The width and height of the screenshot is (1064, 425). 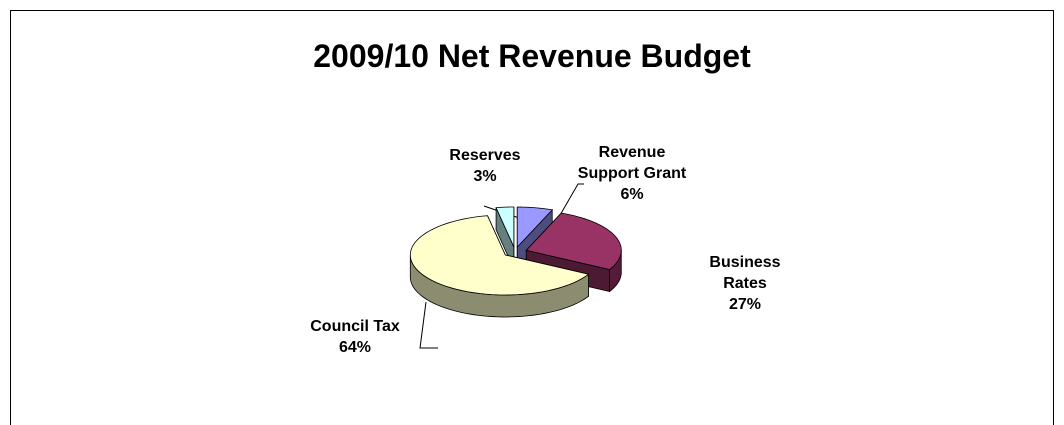 What do you see at coordinates (745, 304) in the screenshot?
I see `value-label: 27%` at bounding box center [745, 304].